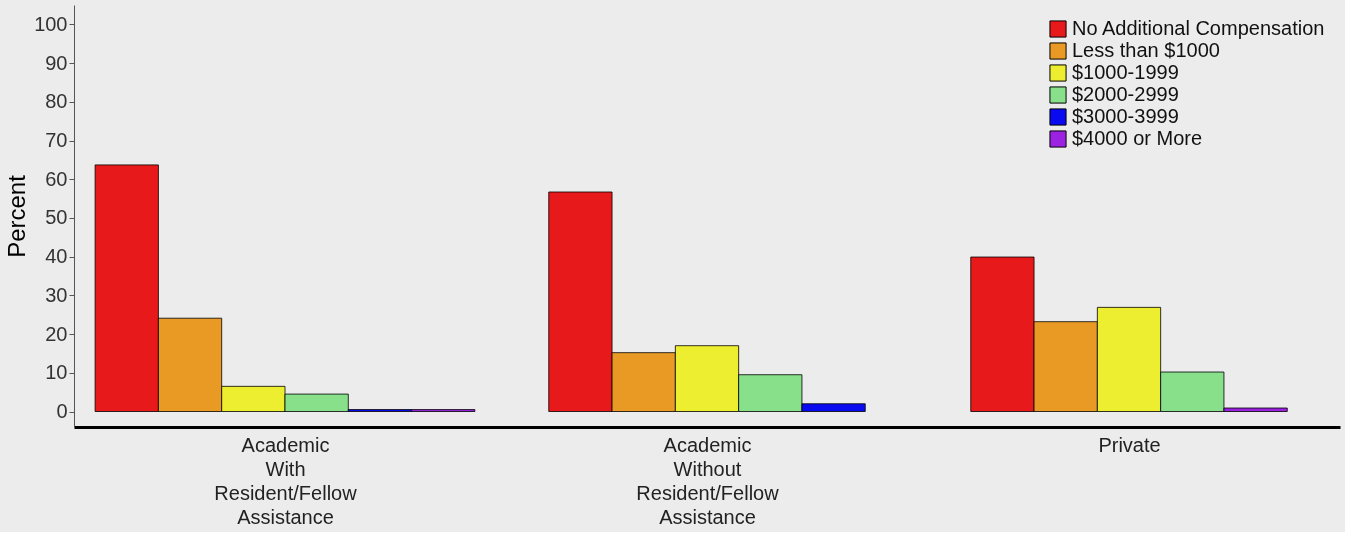 The width and height of the screenshot is (1351, 538). I want to click on y-tick-label: 70, so click(56, 140).